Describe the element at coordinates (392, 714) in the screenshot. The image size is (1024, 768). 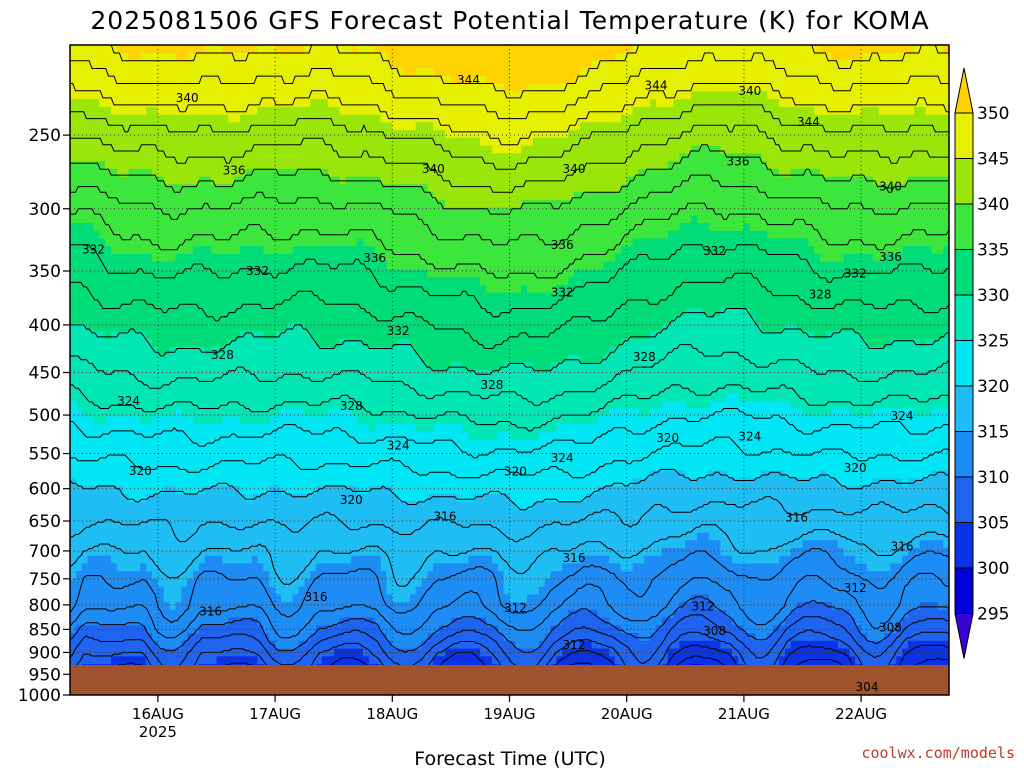
I see `x-tick-label-18AUG: 18AUG` at that location.